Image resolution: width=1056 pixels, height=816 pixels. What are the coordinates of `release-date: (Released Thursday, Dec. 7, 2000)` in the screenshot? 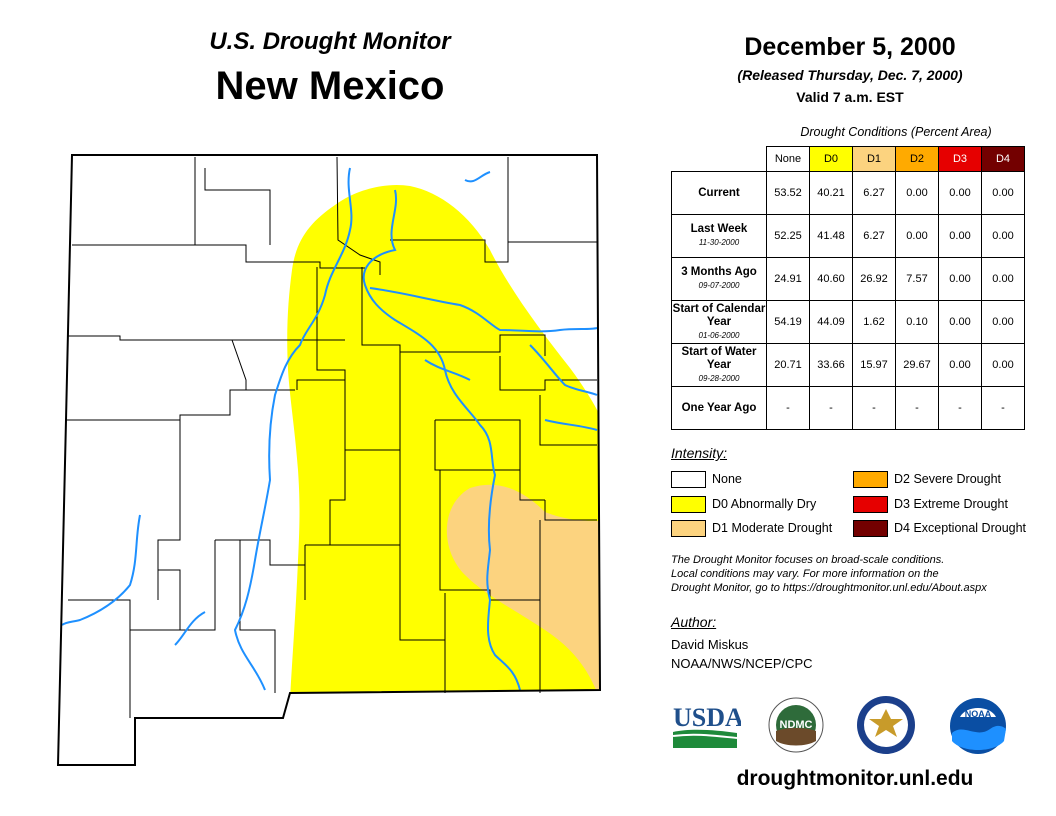 It's located at (850, 75).